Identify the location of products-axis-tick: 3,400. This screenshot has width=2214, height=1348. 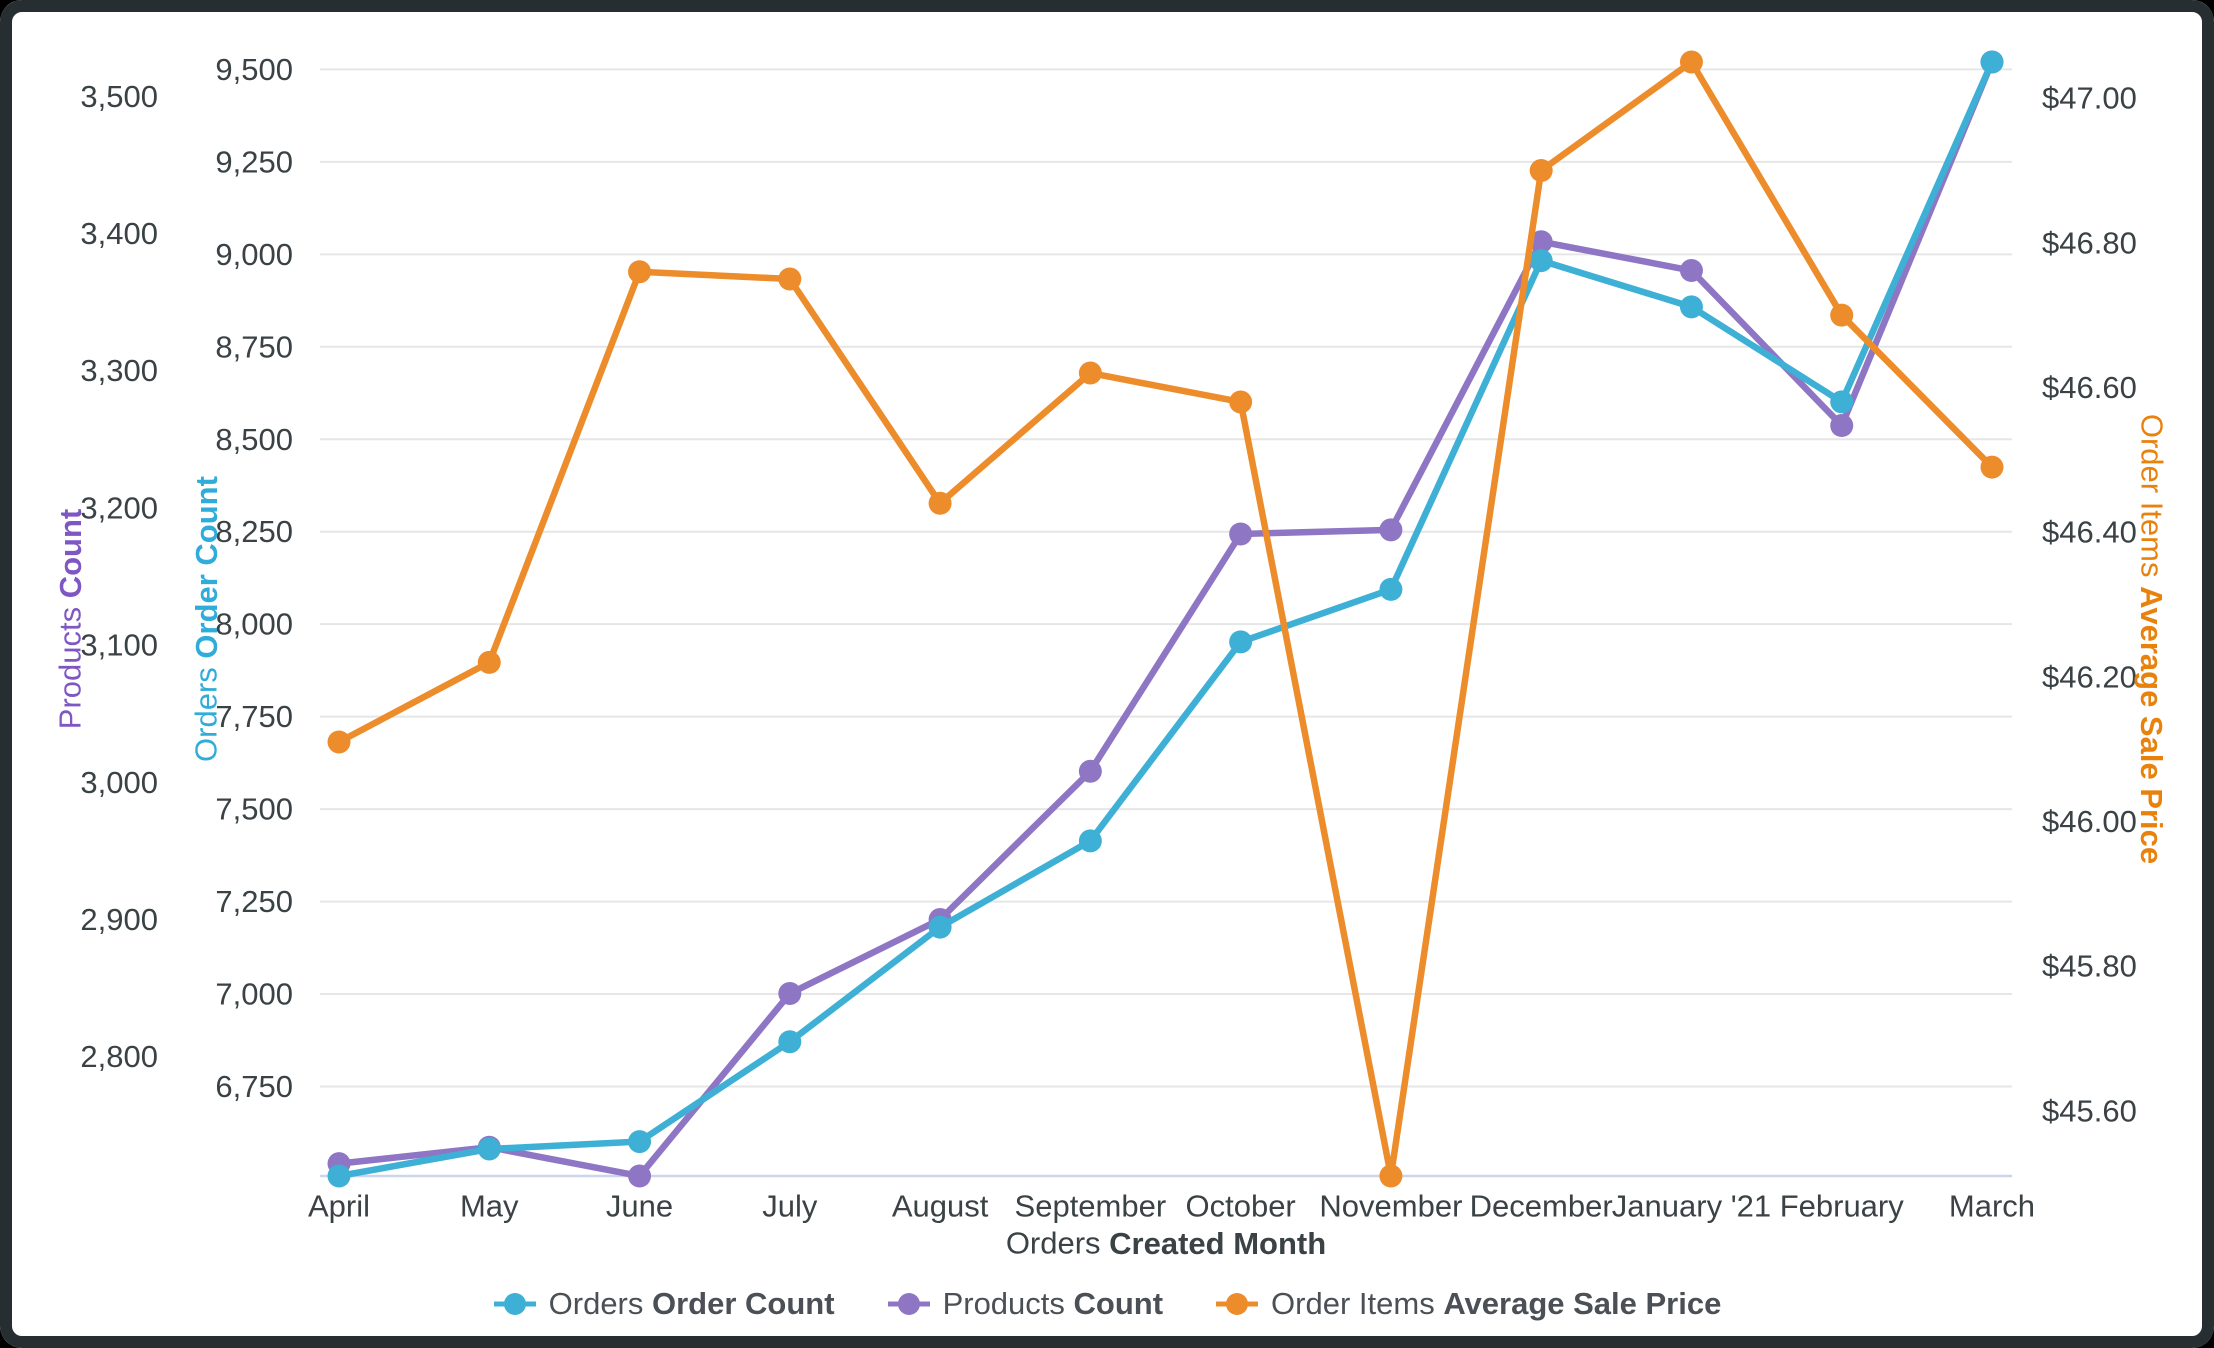
(119, 233).